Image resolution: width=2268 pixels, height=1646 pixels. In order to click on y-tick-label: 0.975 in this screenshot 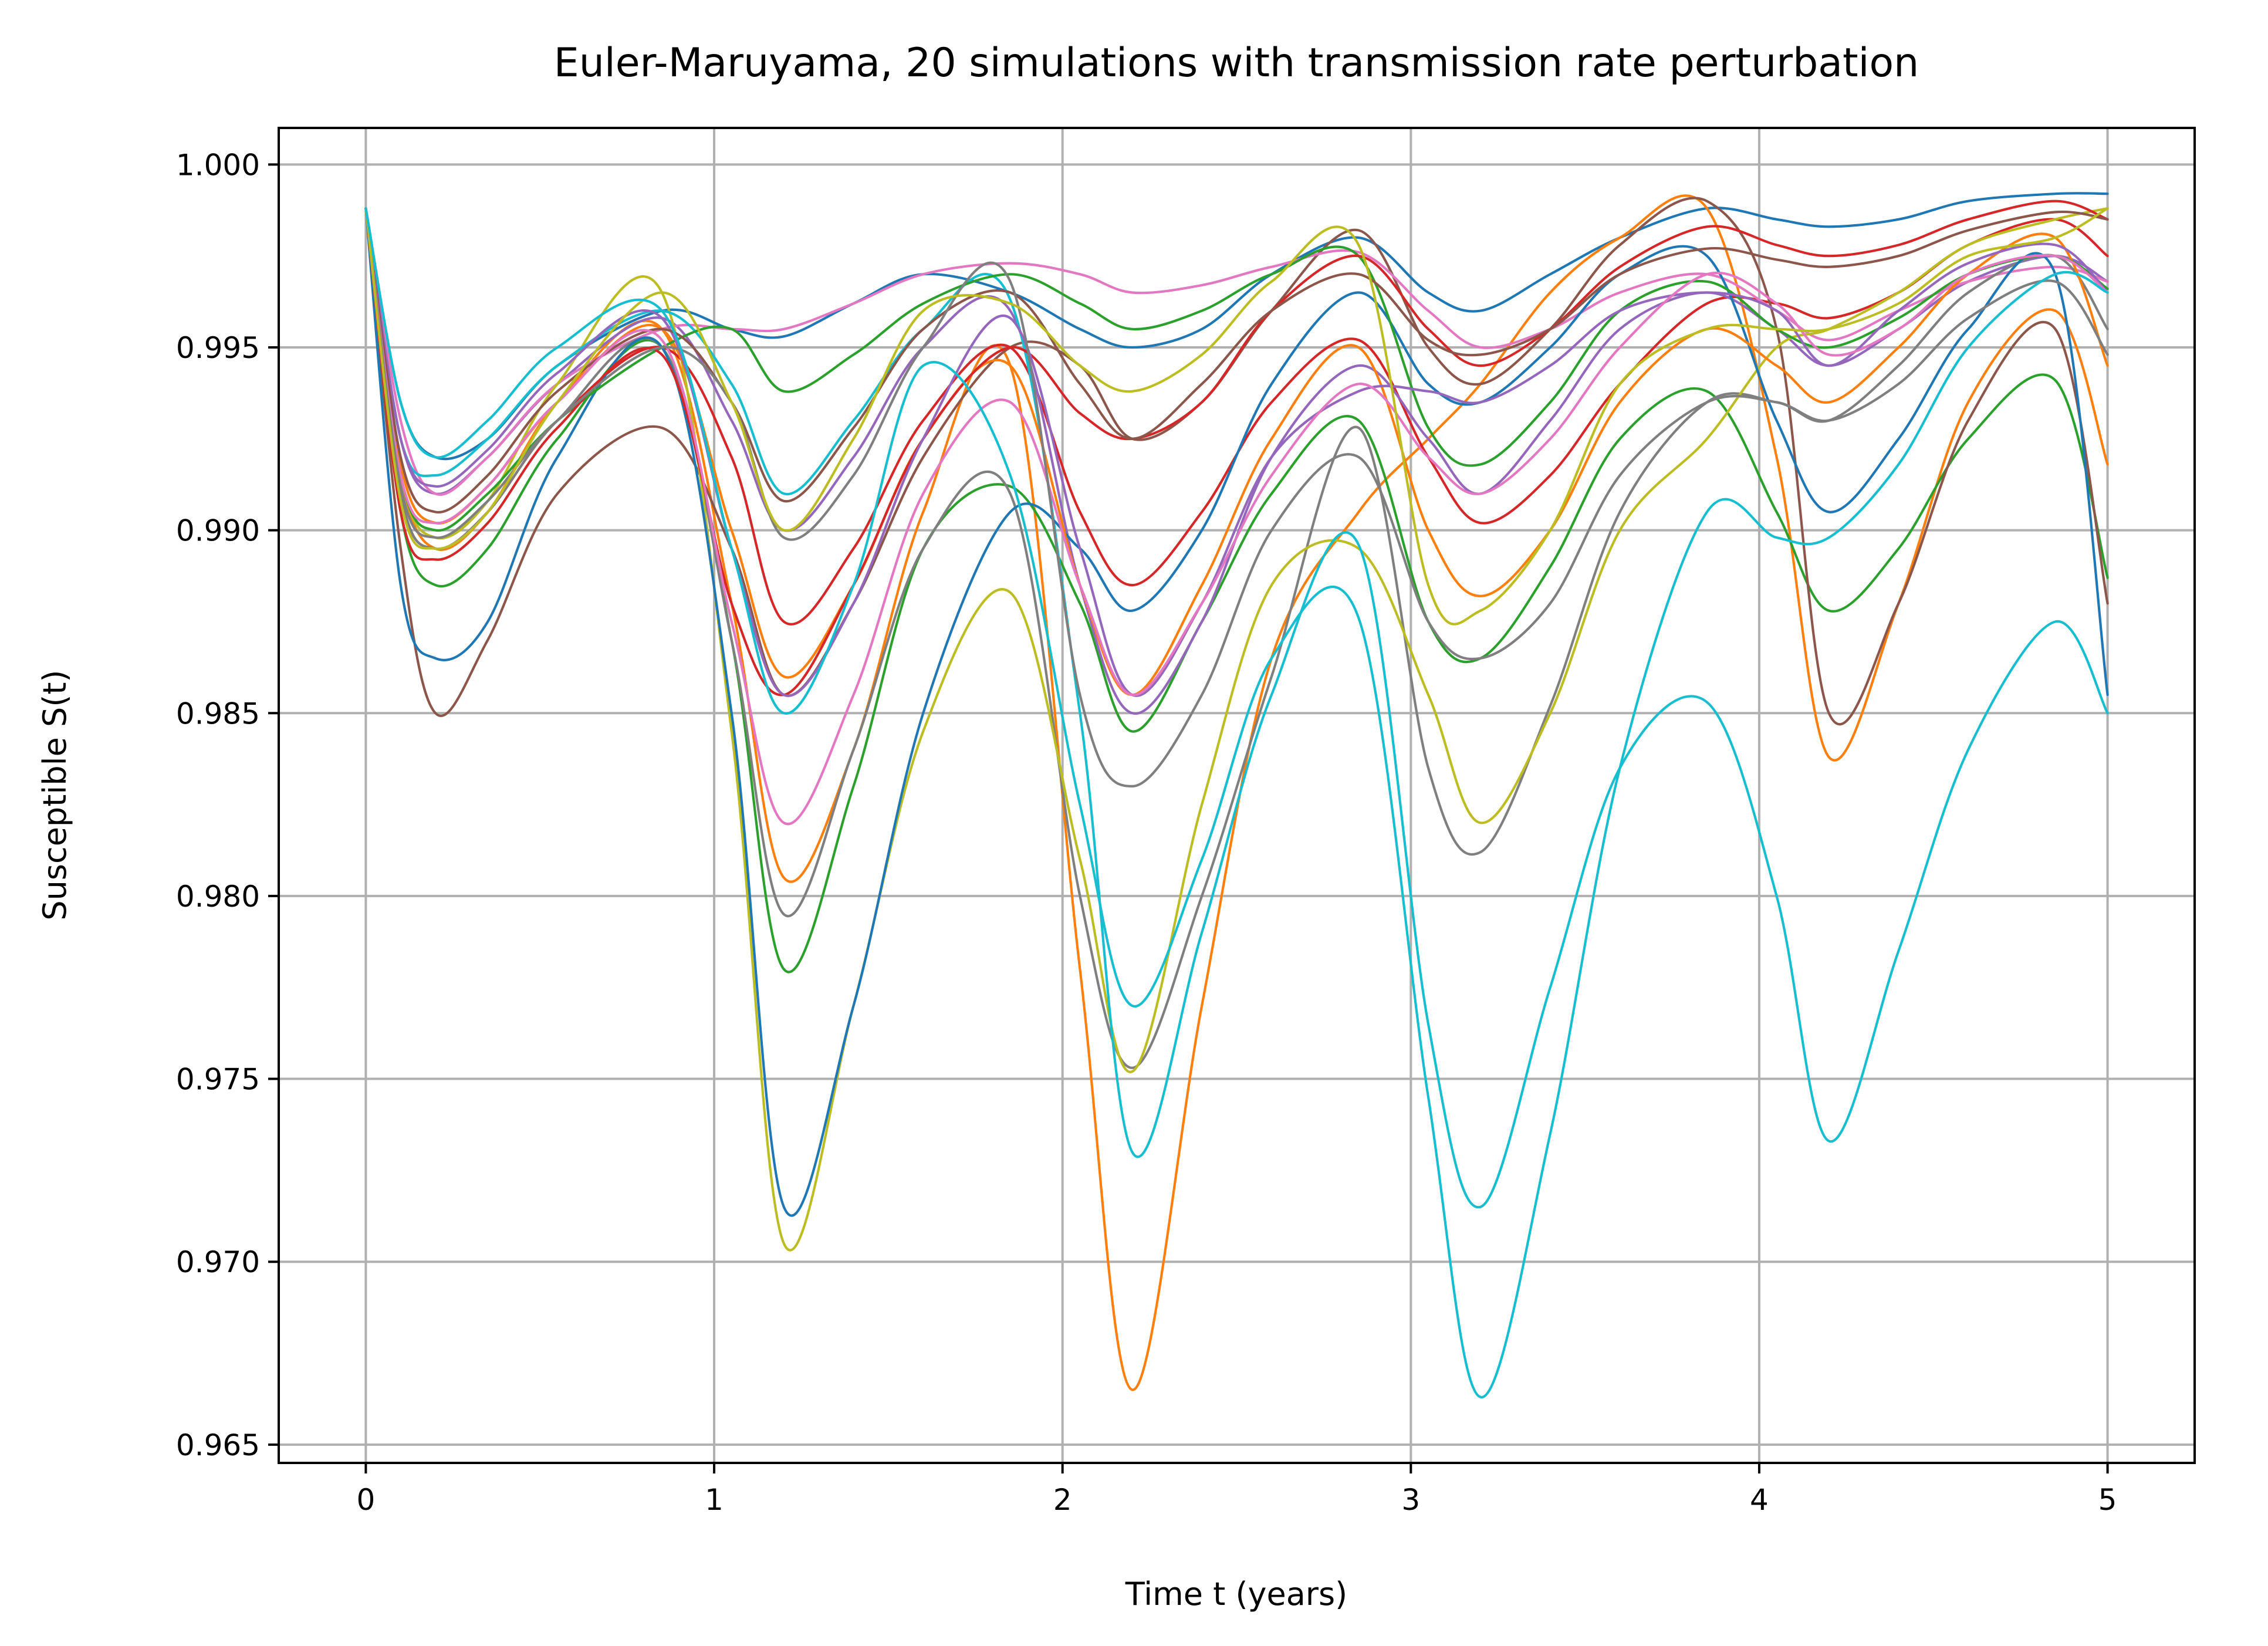, I will do `click(218, 1080)`.